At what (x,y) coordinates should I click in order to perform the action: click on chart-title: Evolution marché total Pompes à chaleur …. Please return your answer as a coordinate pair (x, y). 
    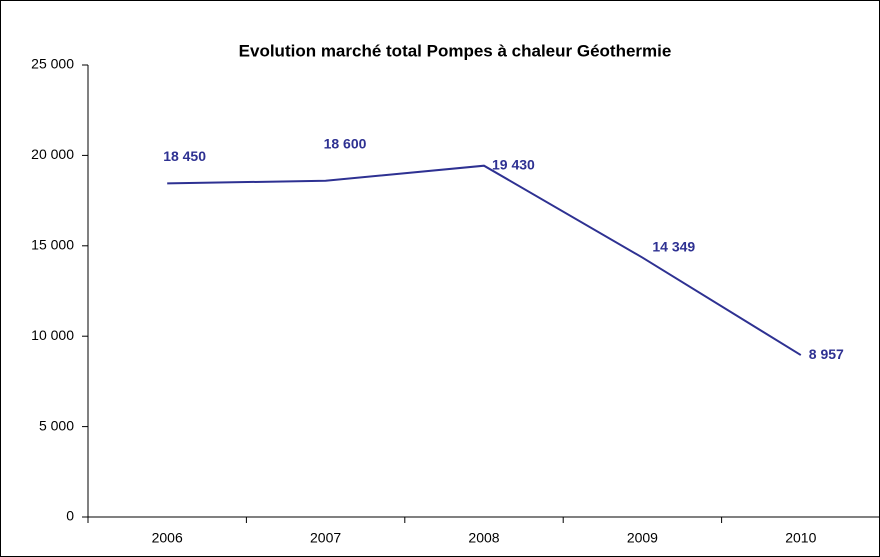
    Looking at the image, I should click on (455, 50).